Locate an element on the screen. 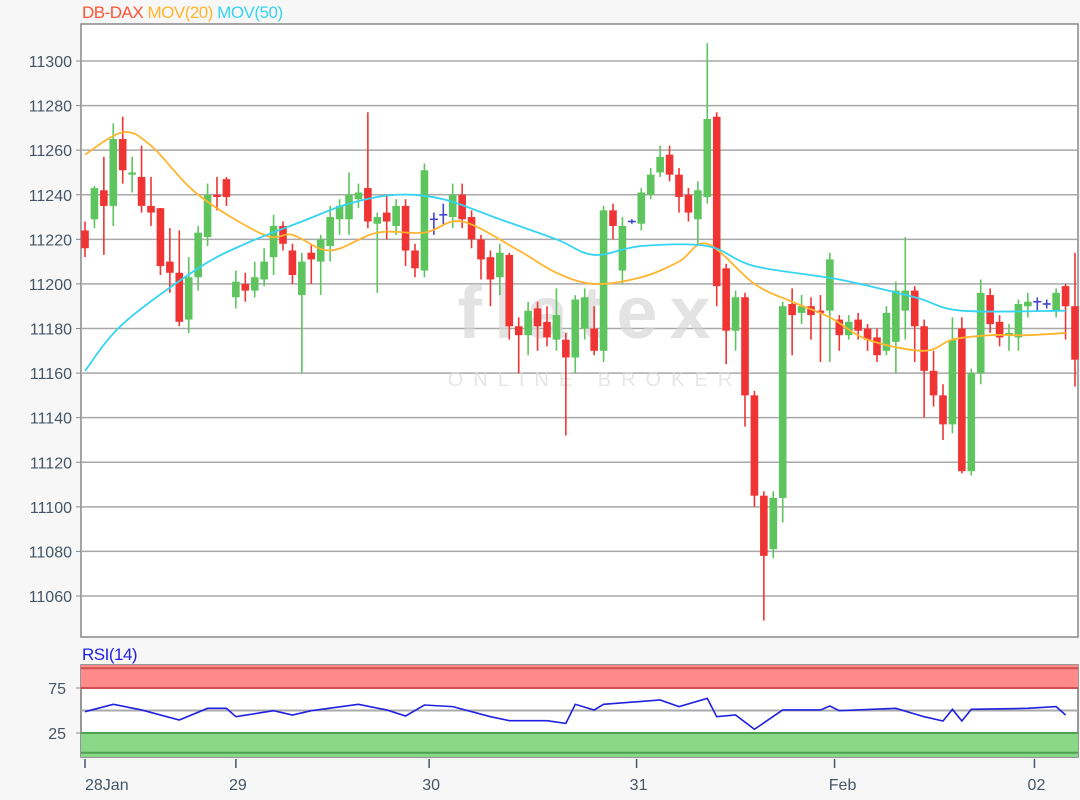 The height and width of the screenshot is (800, 1080). watermark-tagline: ONLINE BROKER is located at coordinates (595, 380).